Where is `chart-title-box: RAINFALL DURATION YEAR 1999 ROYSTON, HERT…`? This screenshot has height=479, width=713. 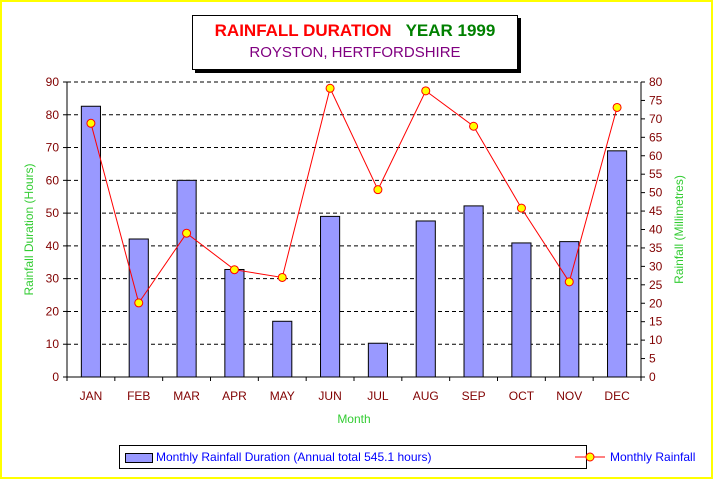
chart-title-box: RAINFALL DURATION YEAR 1999 ROYSTON, HERT… is located at coordinates (355, 42).